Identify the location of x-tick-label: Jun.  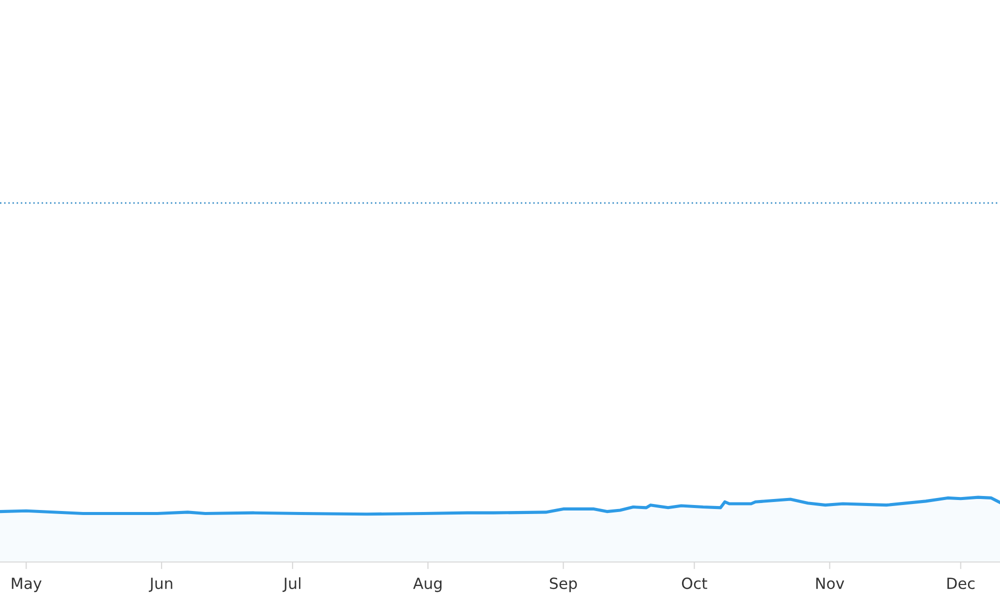
(160, 585).